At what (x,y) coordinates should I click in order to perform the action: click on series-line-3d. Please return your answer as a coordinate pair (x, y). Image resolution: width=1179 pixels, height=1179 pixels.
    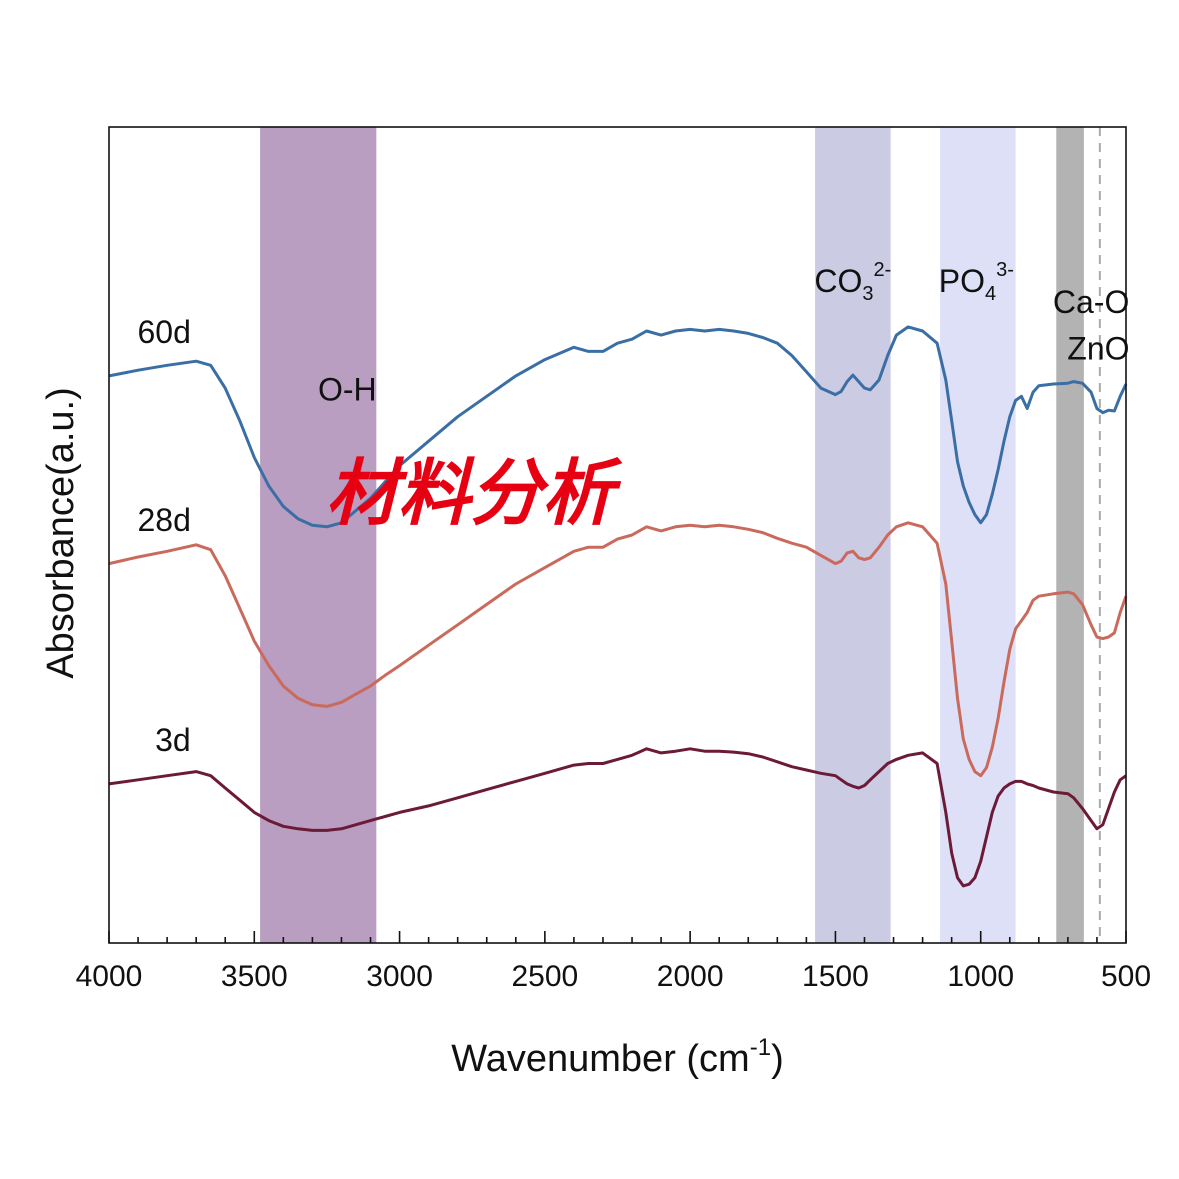
    Looking at the image, I should click on (617, 817).